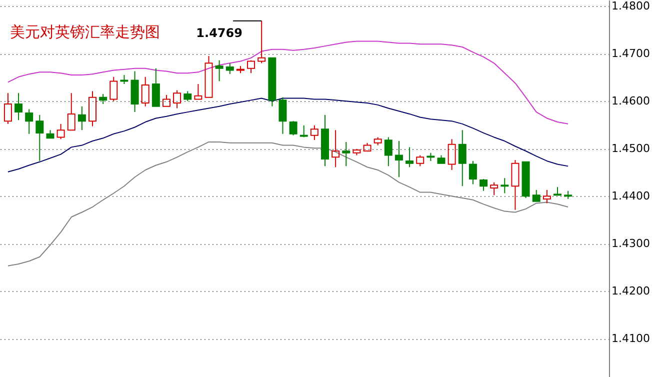 This screenshot has height=377, width=652. Describe the element at coordinates (631, 53) in the screenshot. I see `y-tick-label: 1.4700` at that location.